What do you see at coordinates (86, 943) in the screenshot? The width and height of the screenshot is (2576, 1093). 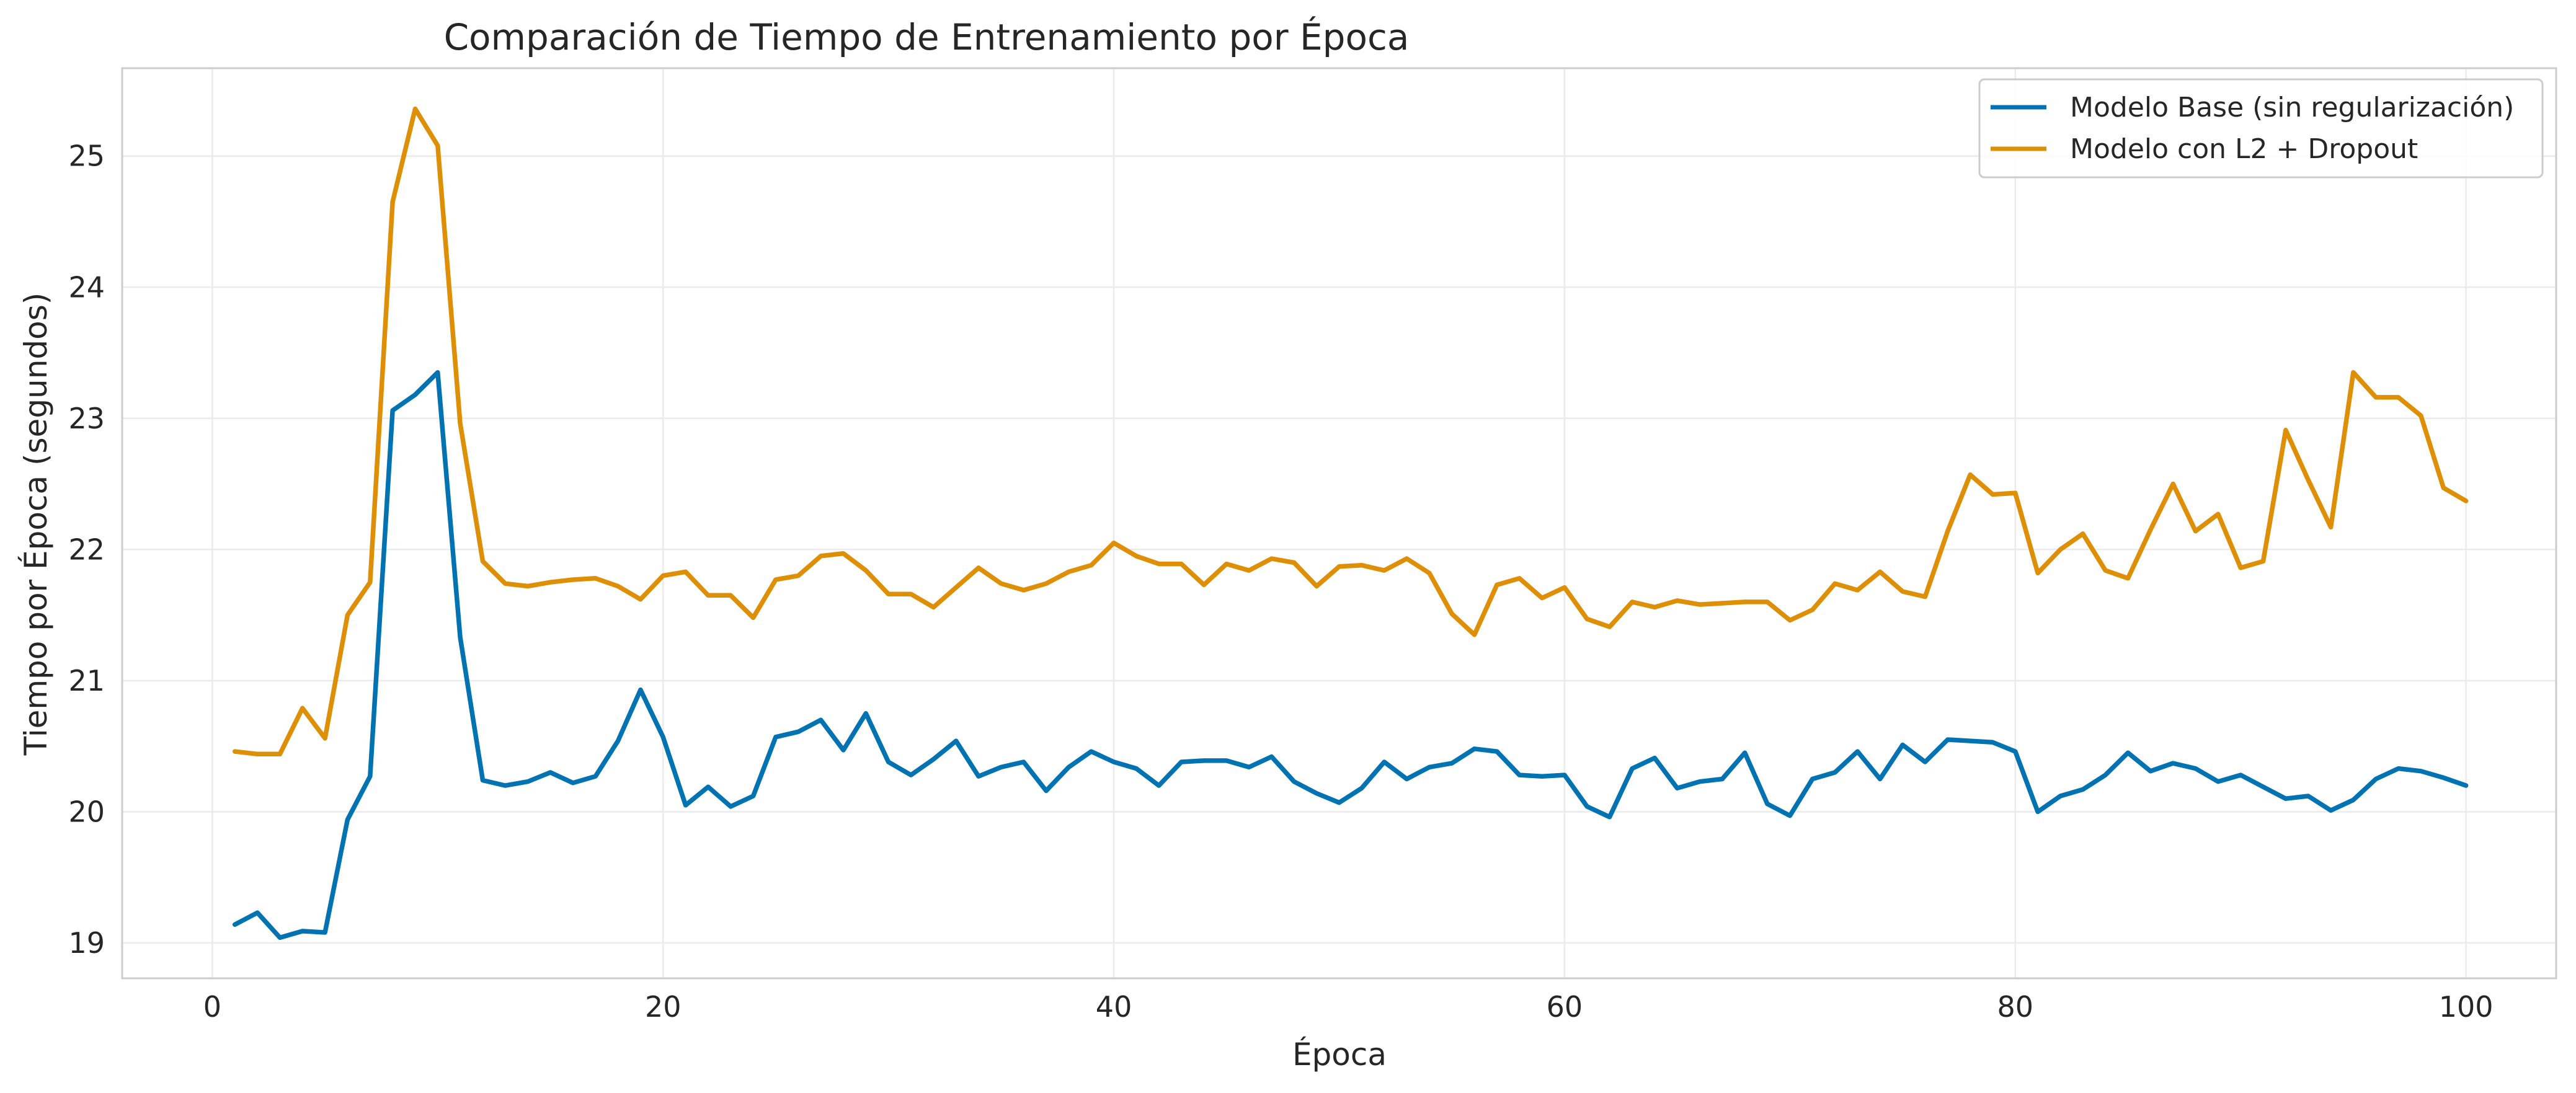 I see `y-tick-label: 19` at bounding box center [86, 943].